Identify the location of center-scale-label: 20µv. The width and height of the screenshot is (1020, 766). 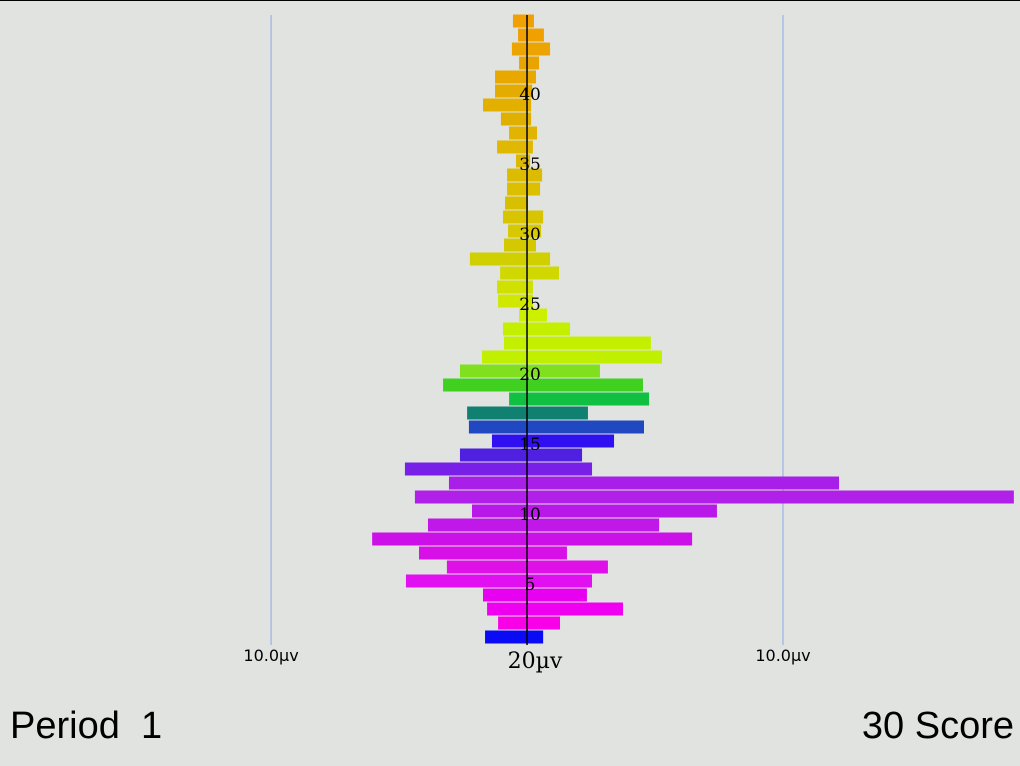
(535, 661).